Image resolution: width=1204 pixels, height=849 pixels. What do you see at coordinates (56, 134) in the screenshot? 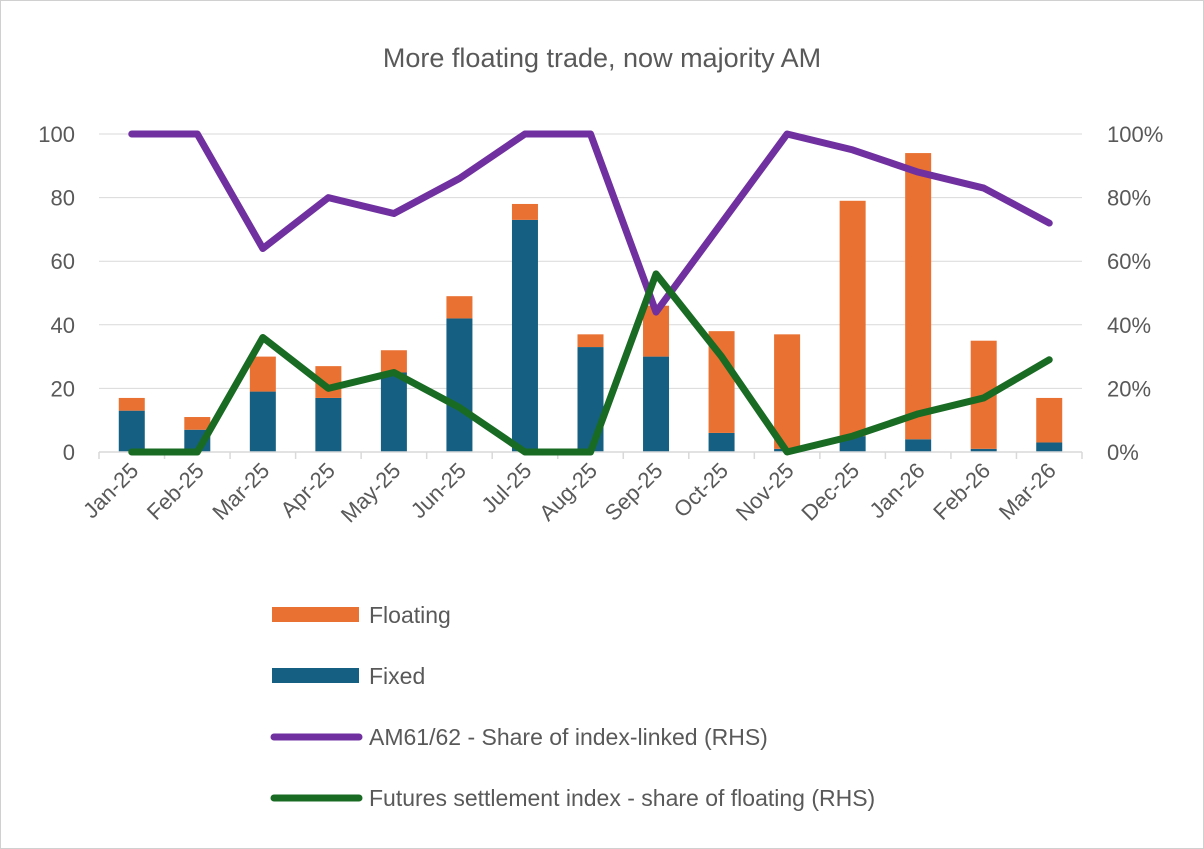
I see `y-tick-label: 100` at bounding box center [56, 134].